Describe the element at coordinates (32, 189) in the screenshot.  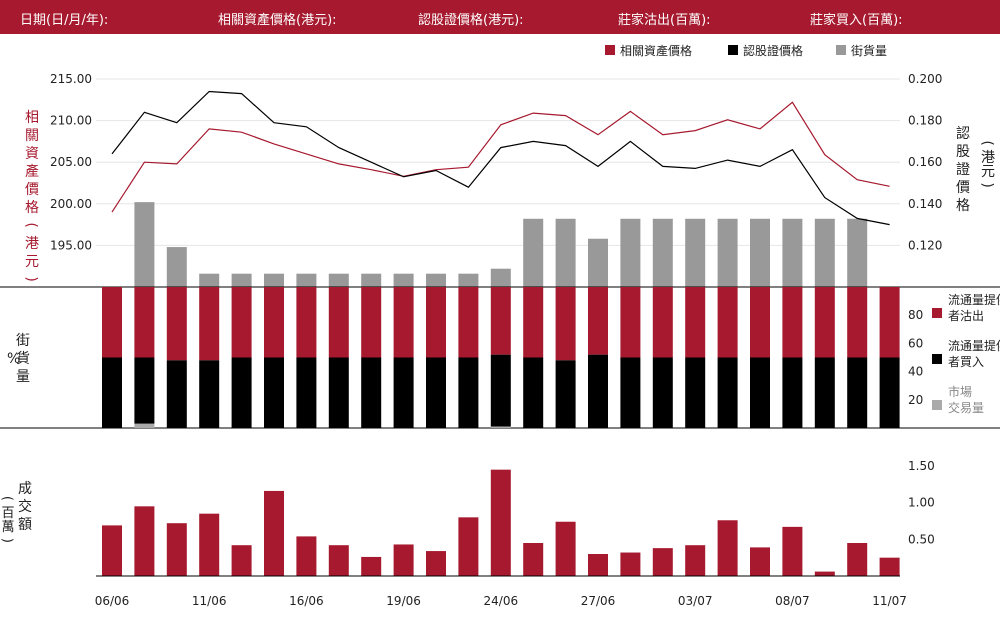
I see `left-axis-title-char: 價` at that location.